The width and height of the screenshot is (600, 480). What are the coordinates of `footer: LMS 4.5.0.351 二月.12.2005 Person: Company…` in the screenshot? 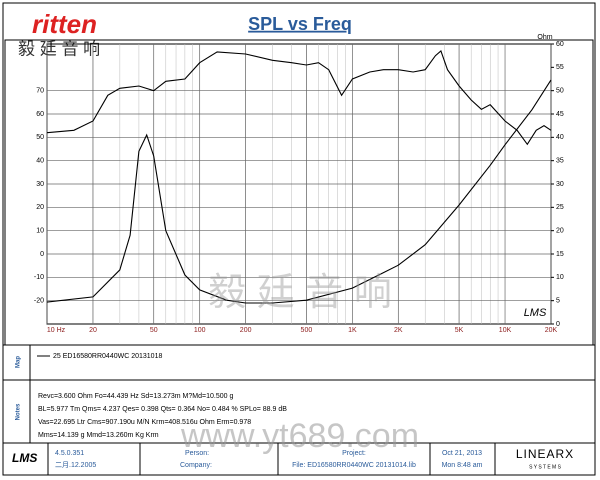 It's located at (293, 459).